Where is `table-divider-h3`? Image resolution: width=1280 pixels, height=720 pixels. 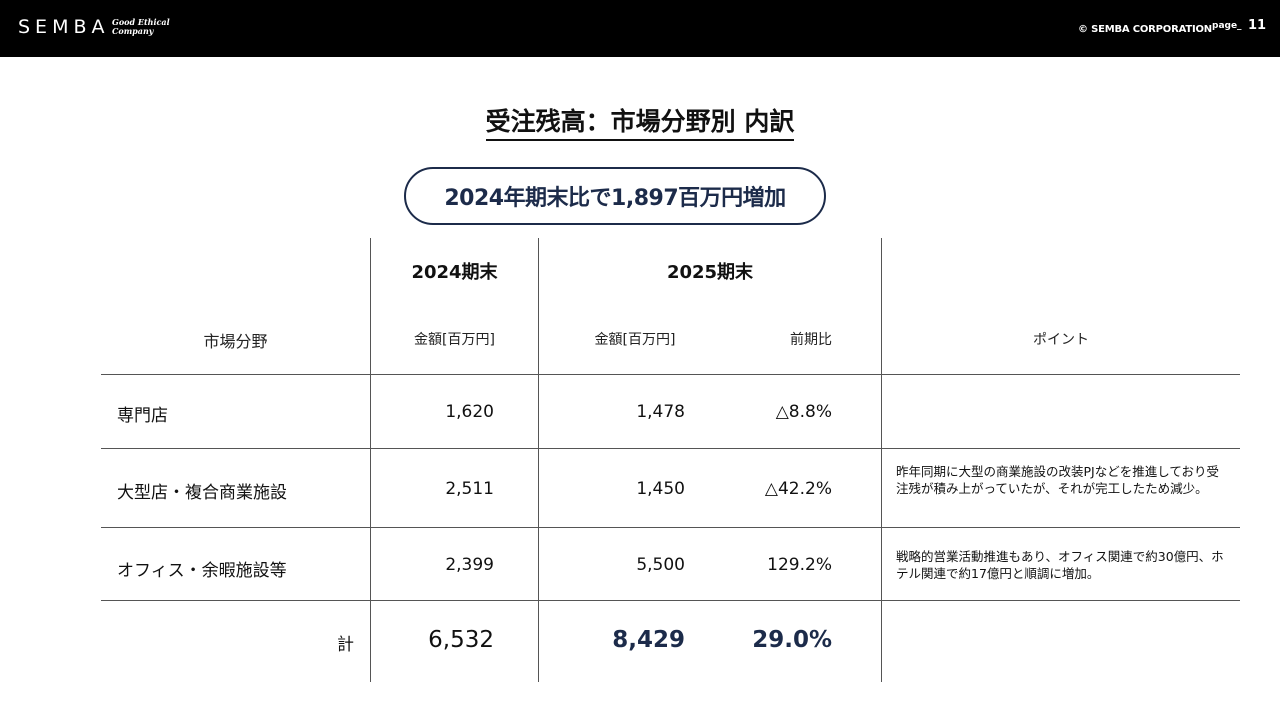
table-divider-h3 is located at coordinates (670, 527).